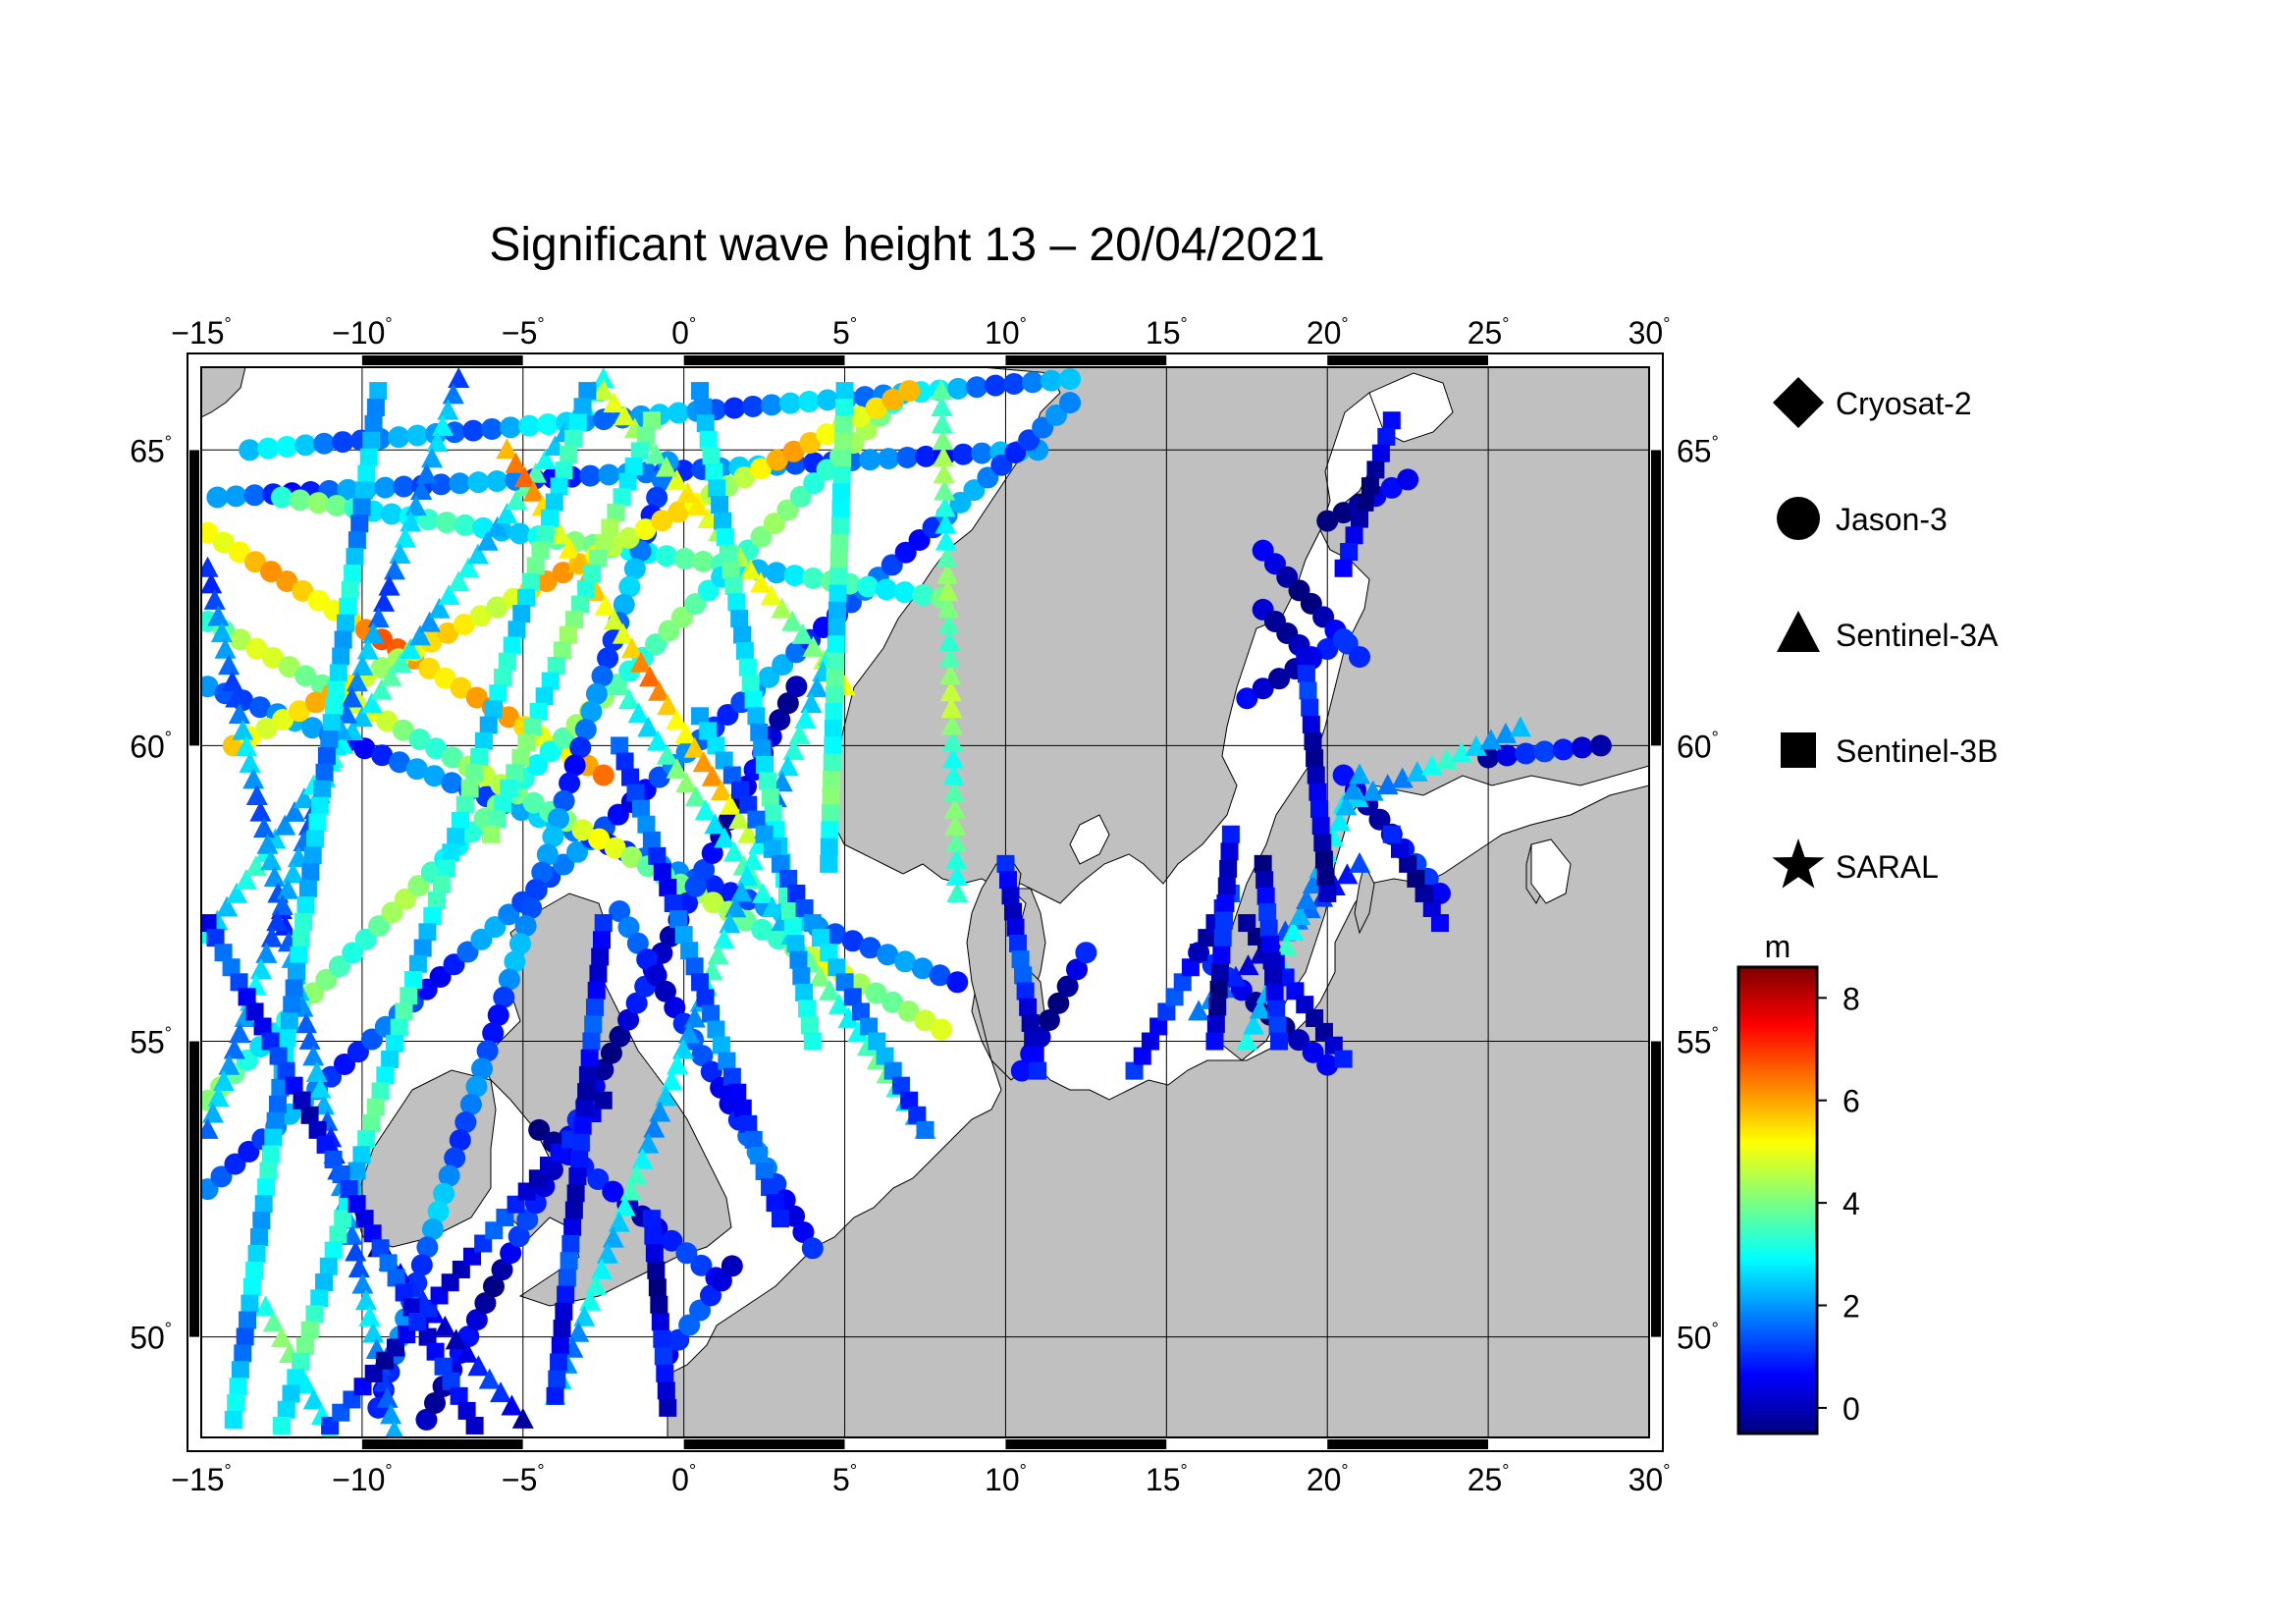 Image resolution: width=2296 pixels, height=1623 pixels. I want to click on lon-tick-label: 15°, so click(1167, 332).